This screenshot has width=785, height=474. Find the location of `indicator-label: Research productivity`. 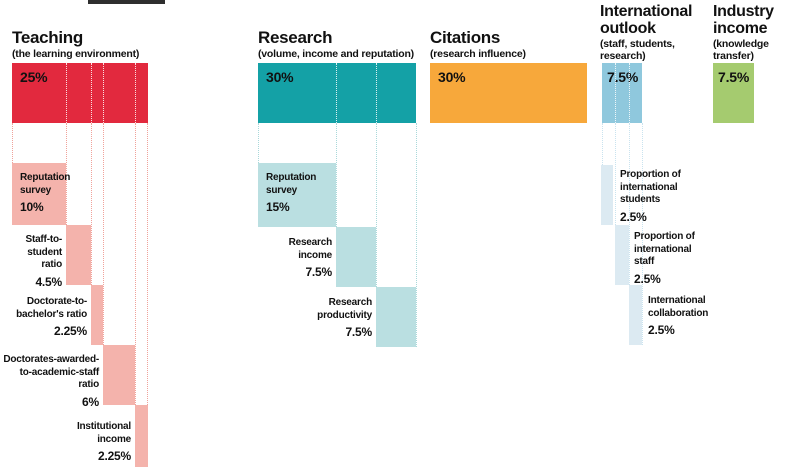

indicator-label: Research productivity is located at coordinates (344, 309).